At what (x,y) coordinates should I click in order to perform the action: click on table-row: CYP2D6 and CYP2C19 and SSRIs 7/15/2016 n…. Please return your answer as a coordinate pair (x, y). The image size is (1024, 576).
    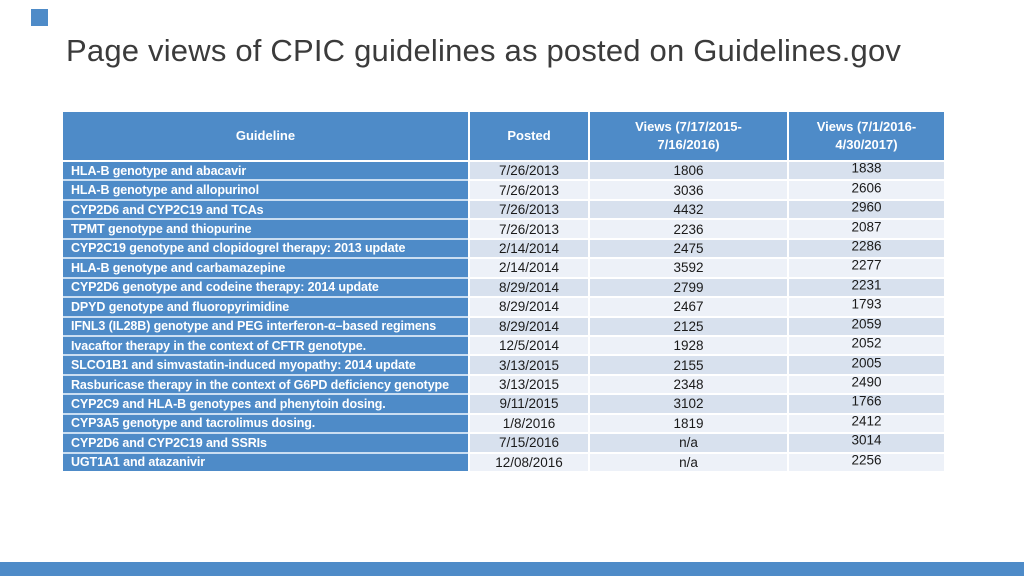
    Looking at the image, I should click on (503, 442).